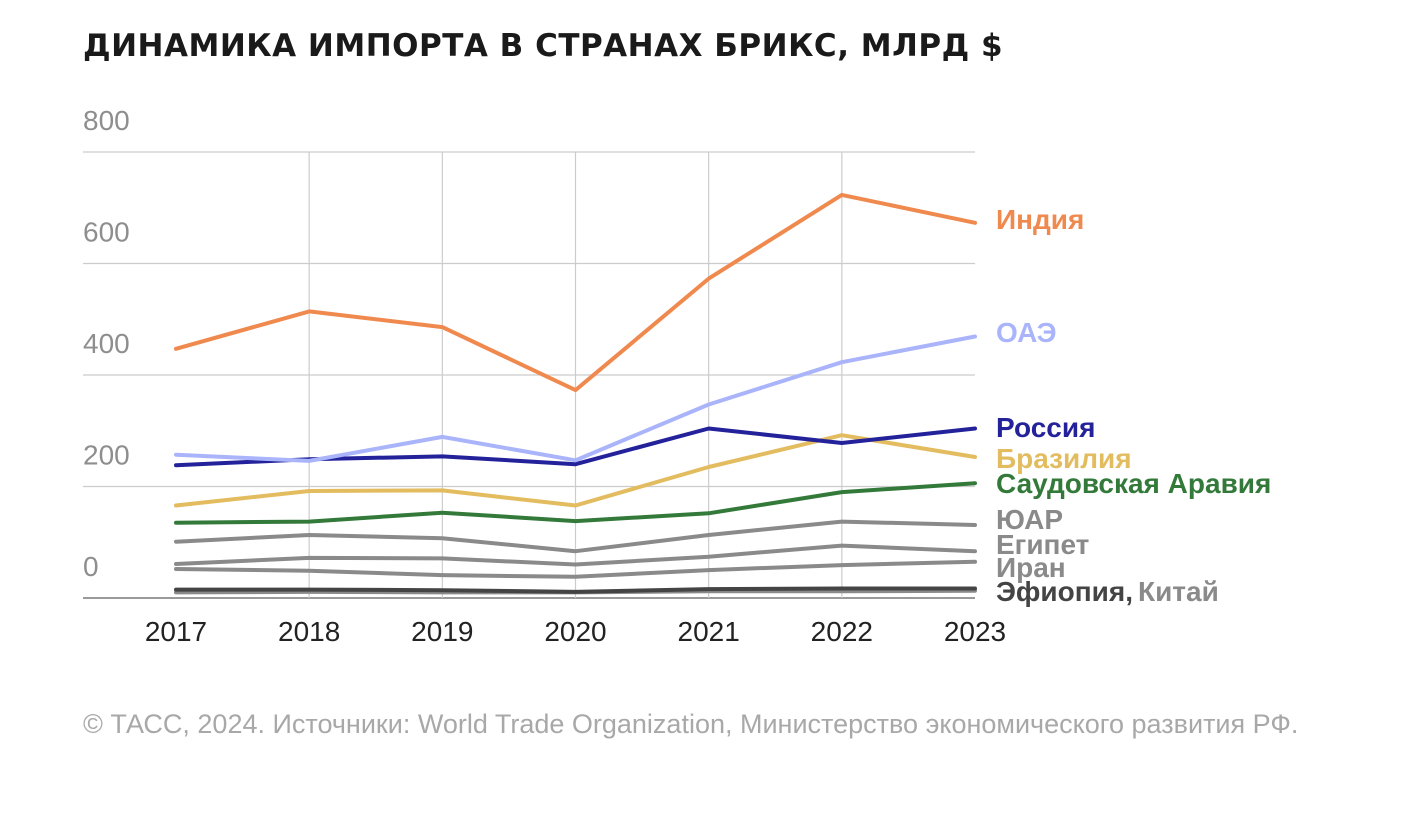 The image size is (1420, 825). I want to click on label-india: Индия, so click(1040, 219).